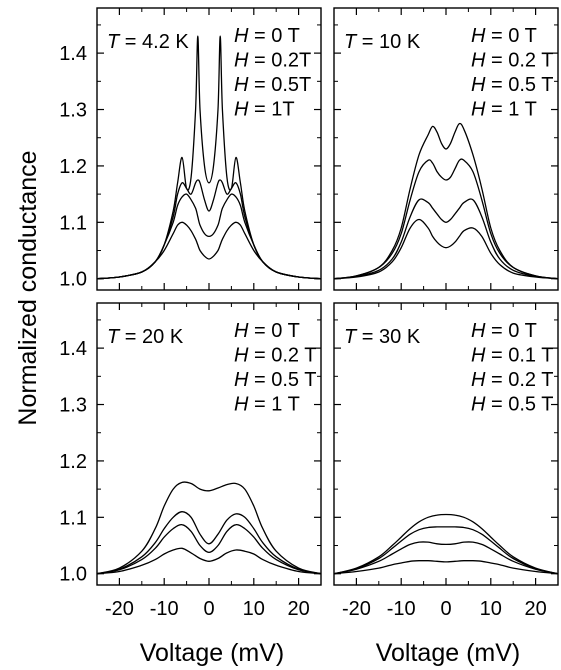 Image resolution: width=561 pixels, height=670 pixels. Describe the element at coordinates (448, 653) in the screenshot. I see `x-axis-label-right: Voltage (mV)` at that location.